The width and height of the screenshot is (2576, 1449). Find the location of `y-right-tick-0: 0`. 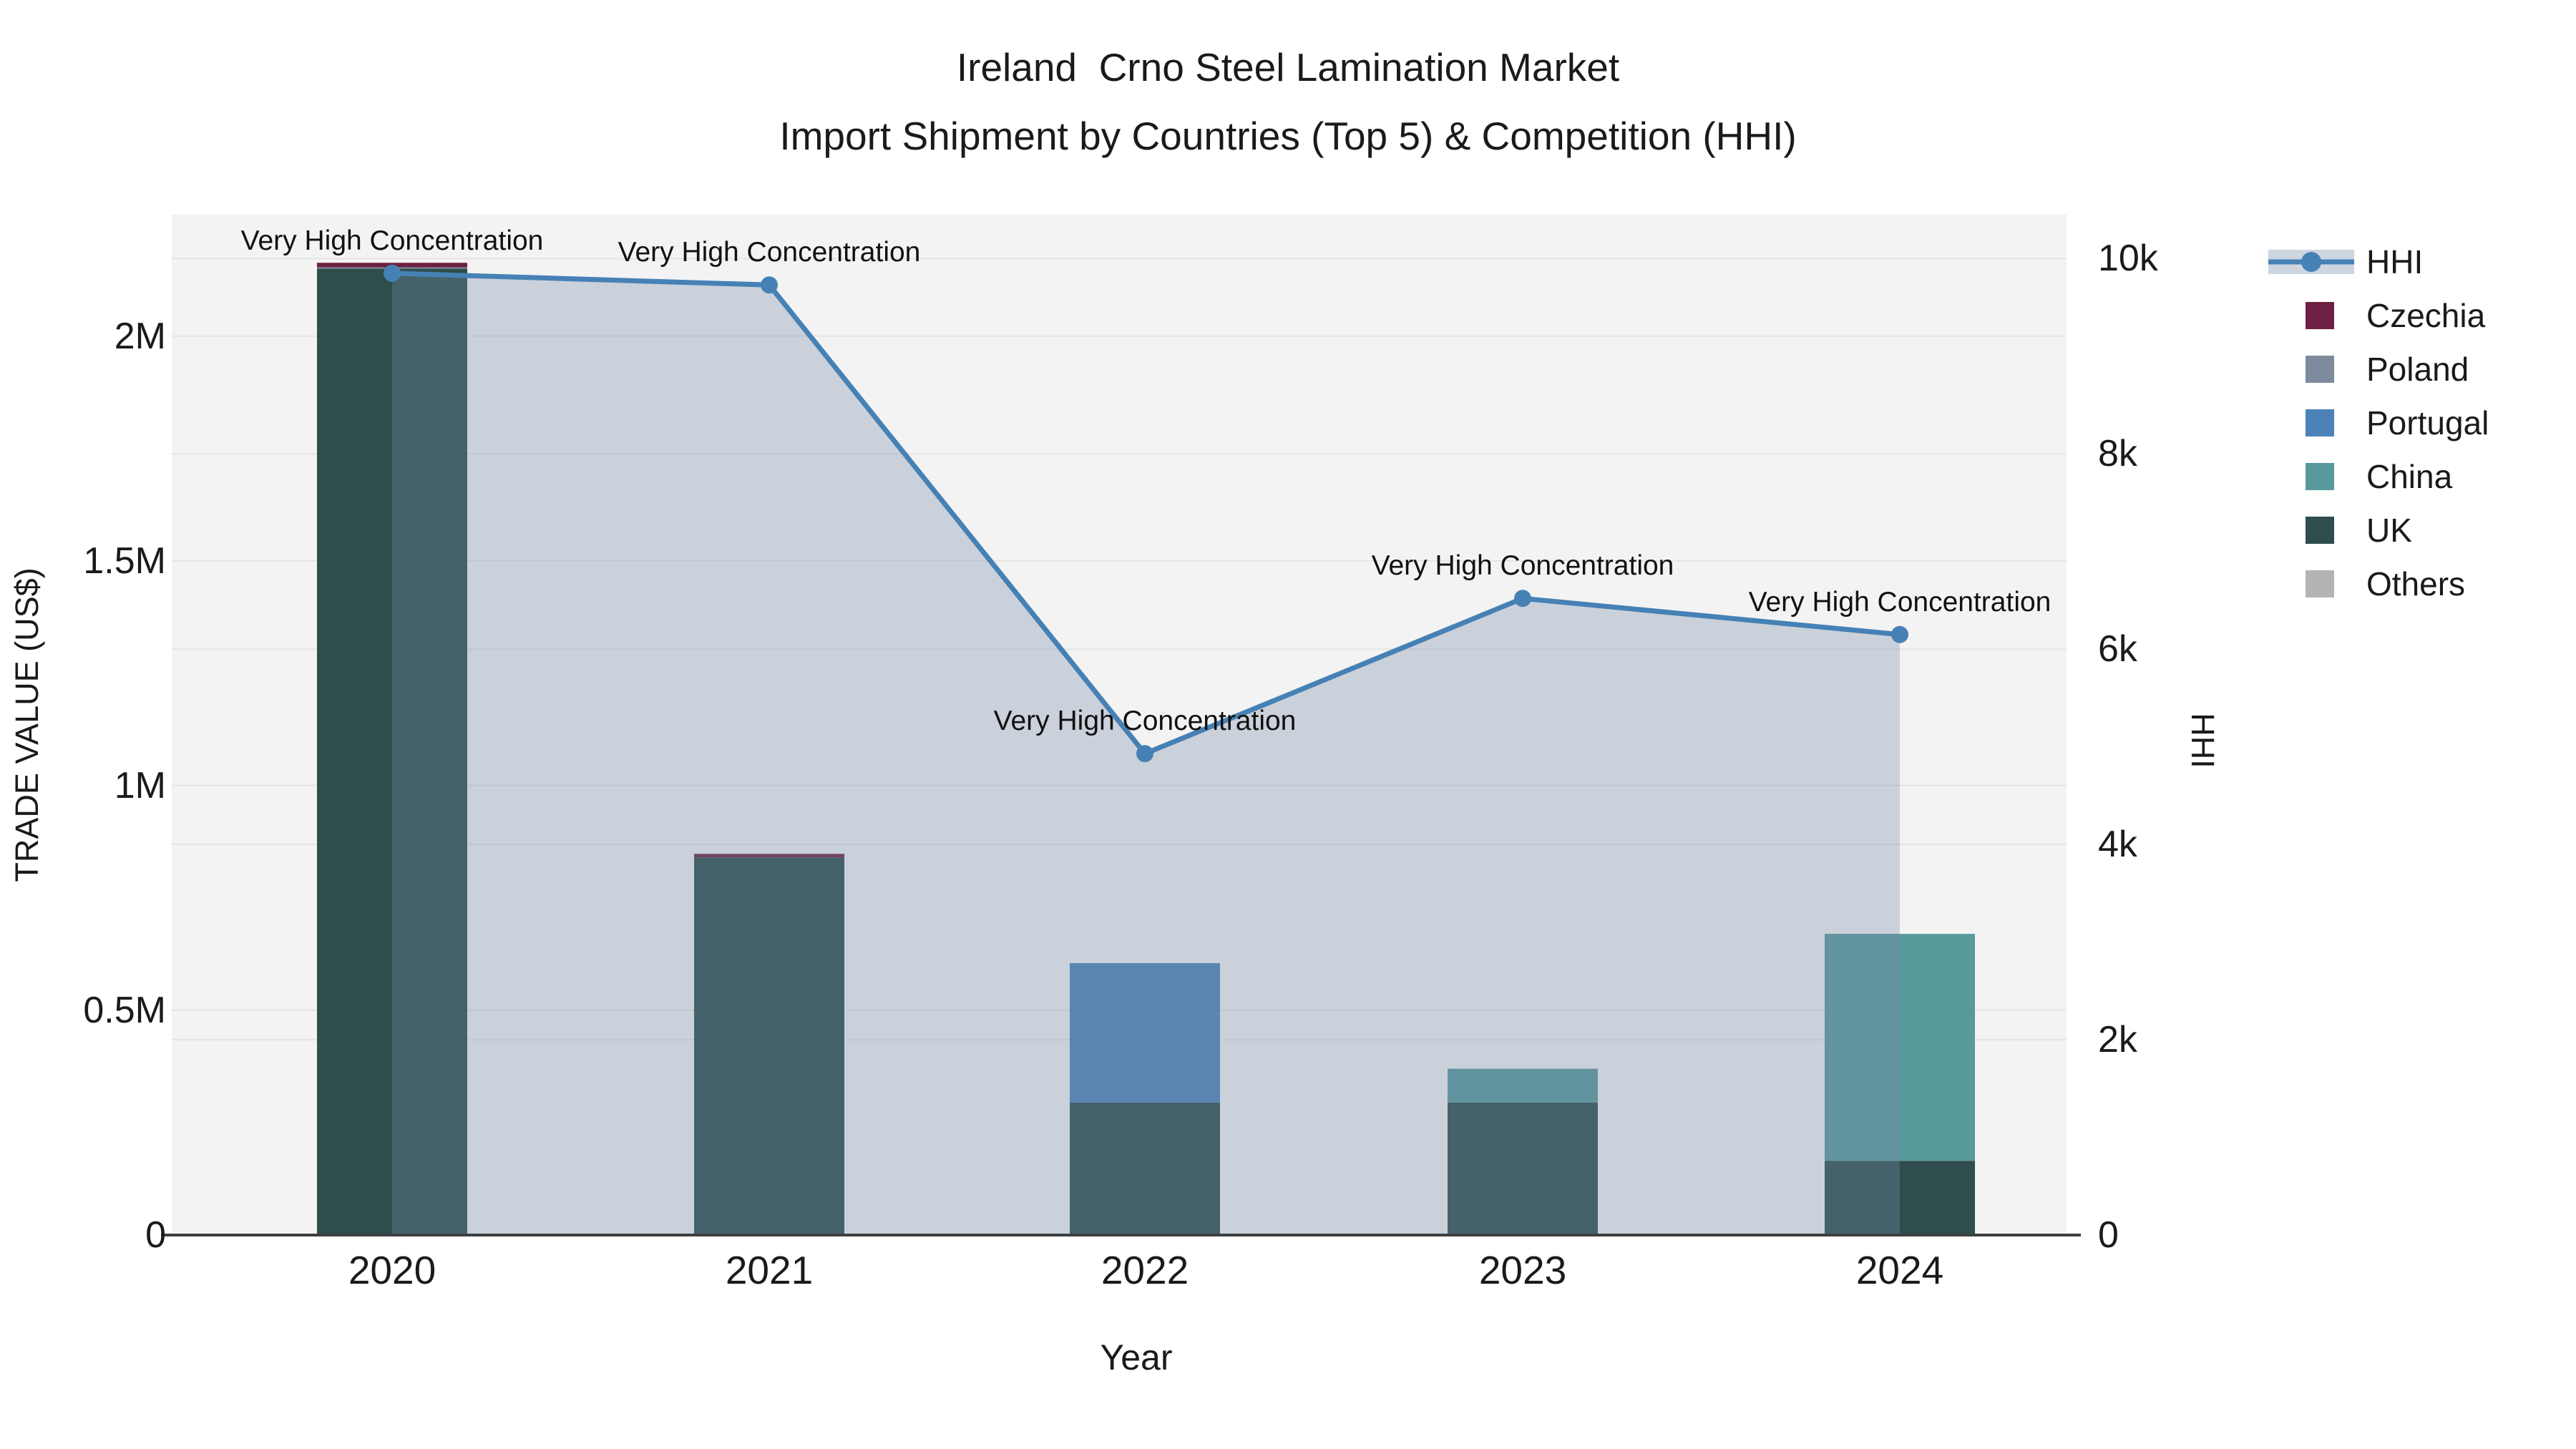

y-right-tick-0: 0 is located at coordinates (2108, 1235).